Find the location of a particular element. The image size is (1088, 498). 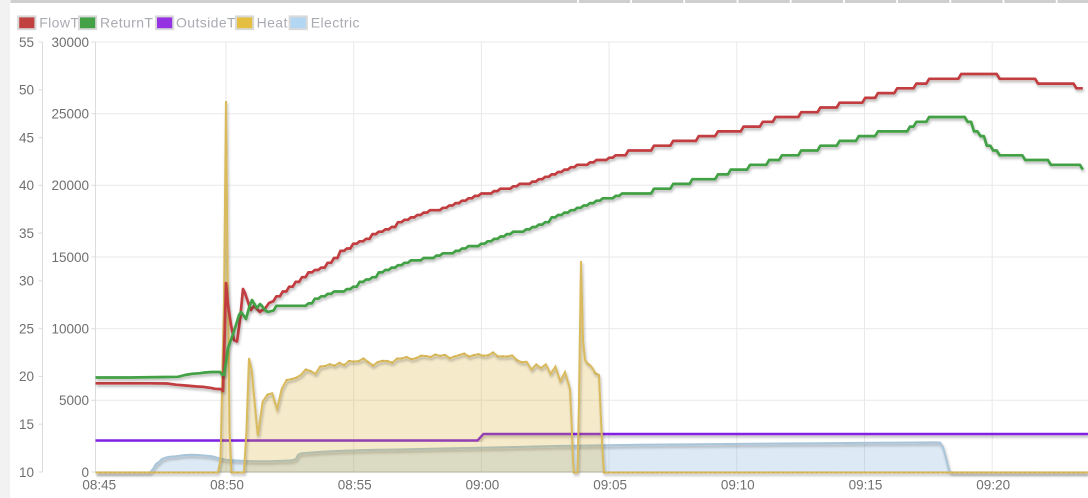

svg-text: 15000 is located at coordinates (70, 257).